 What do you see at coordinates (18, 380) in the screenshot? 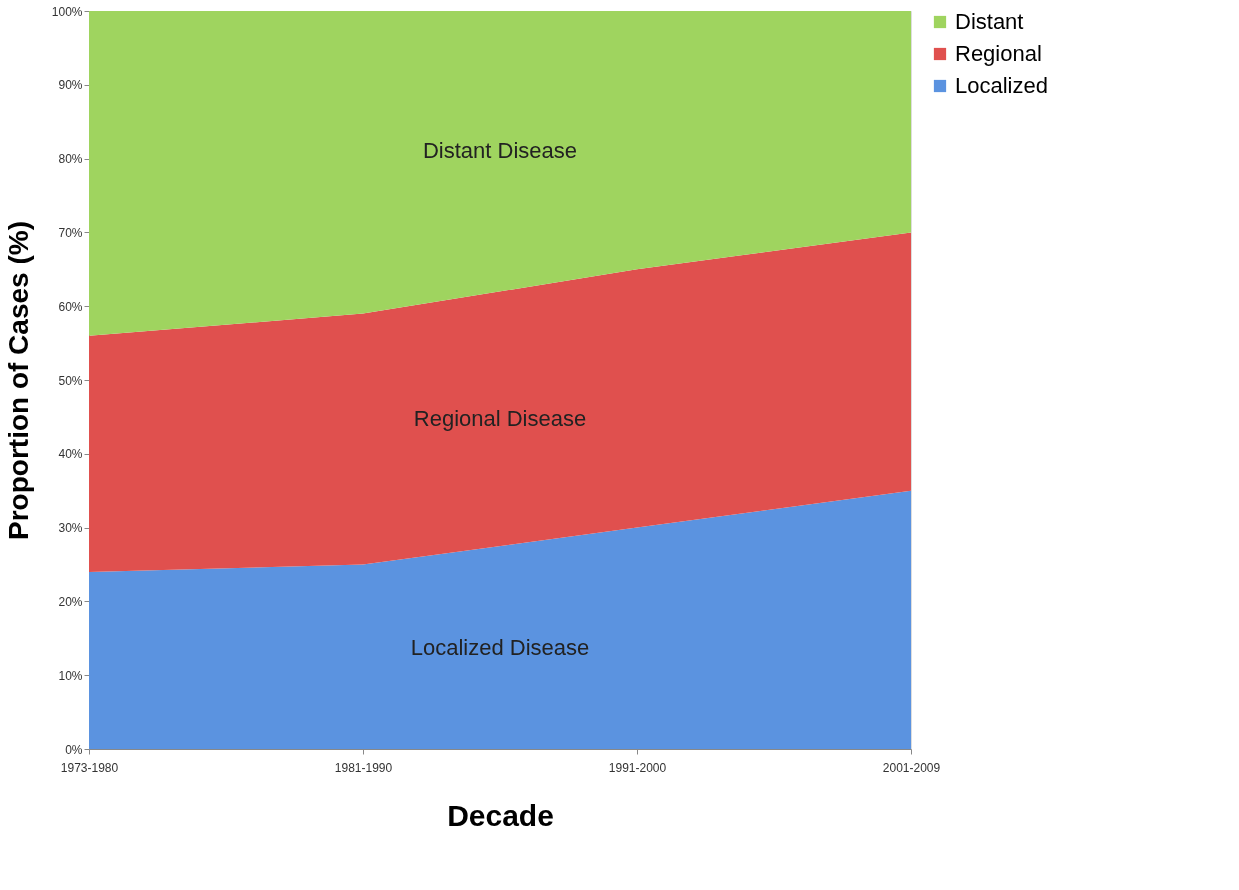
I see `y-axis-title: Proportion of Cases (%)` at bounding box center [18, 380].